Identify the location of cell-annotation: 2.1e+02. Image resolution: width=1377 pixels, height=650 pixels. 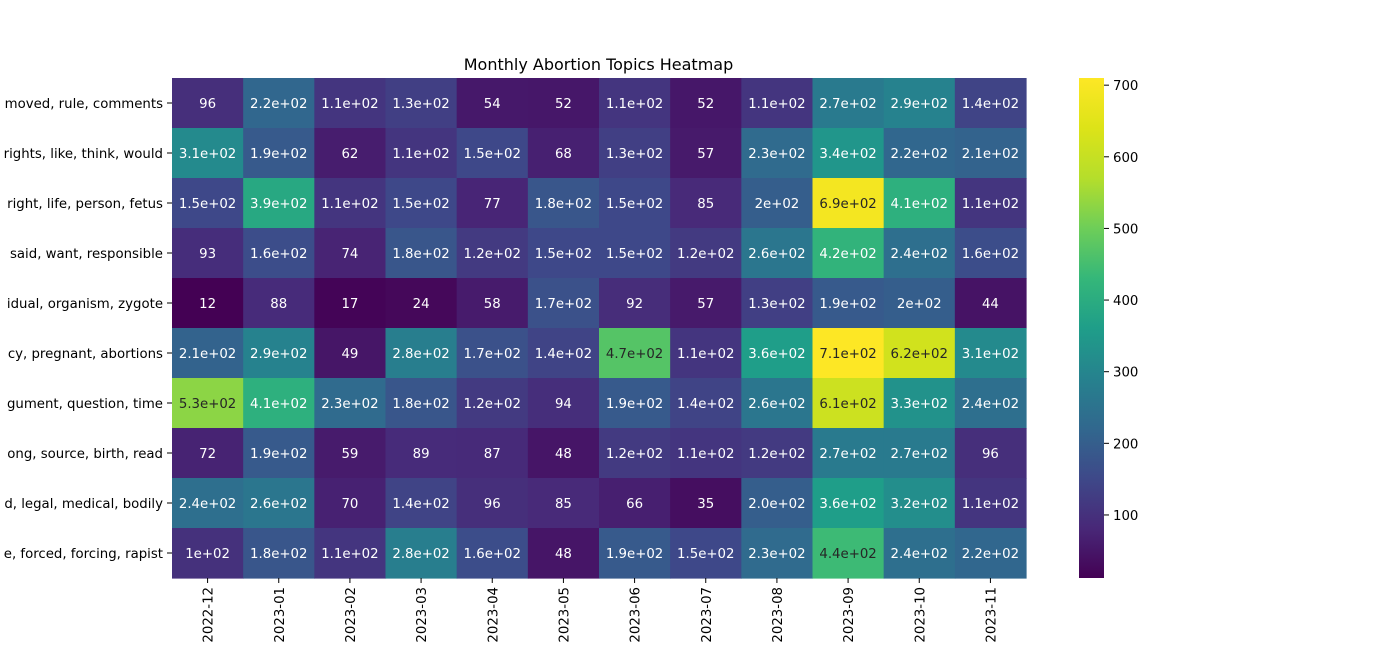
(207, 354).